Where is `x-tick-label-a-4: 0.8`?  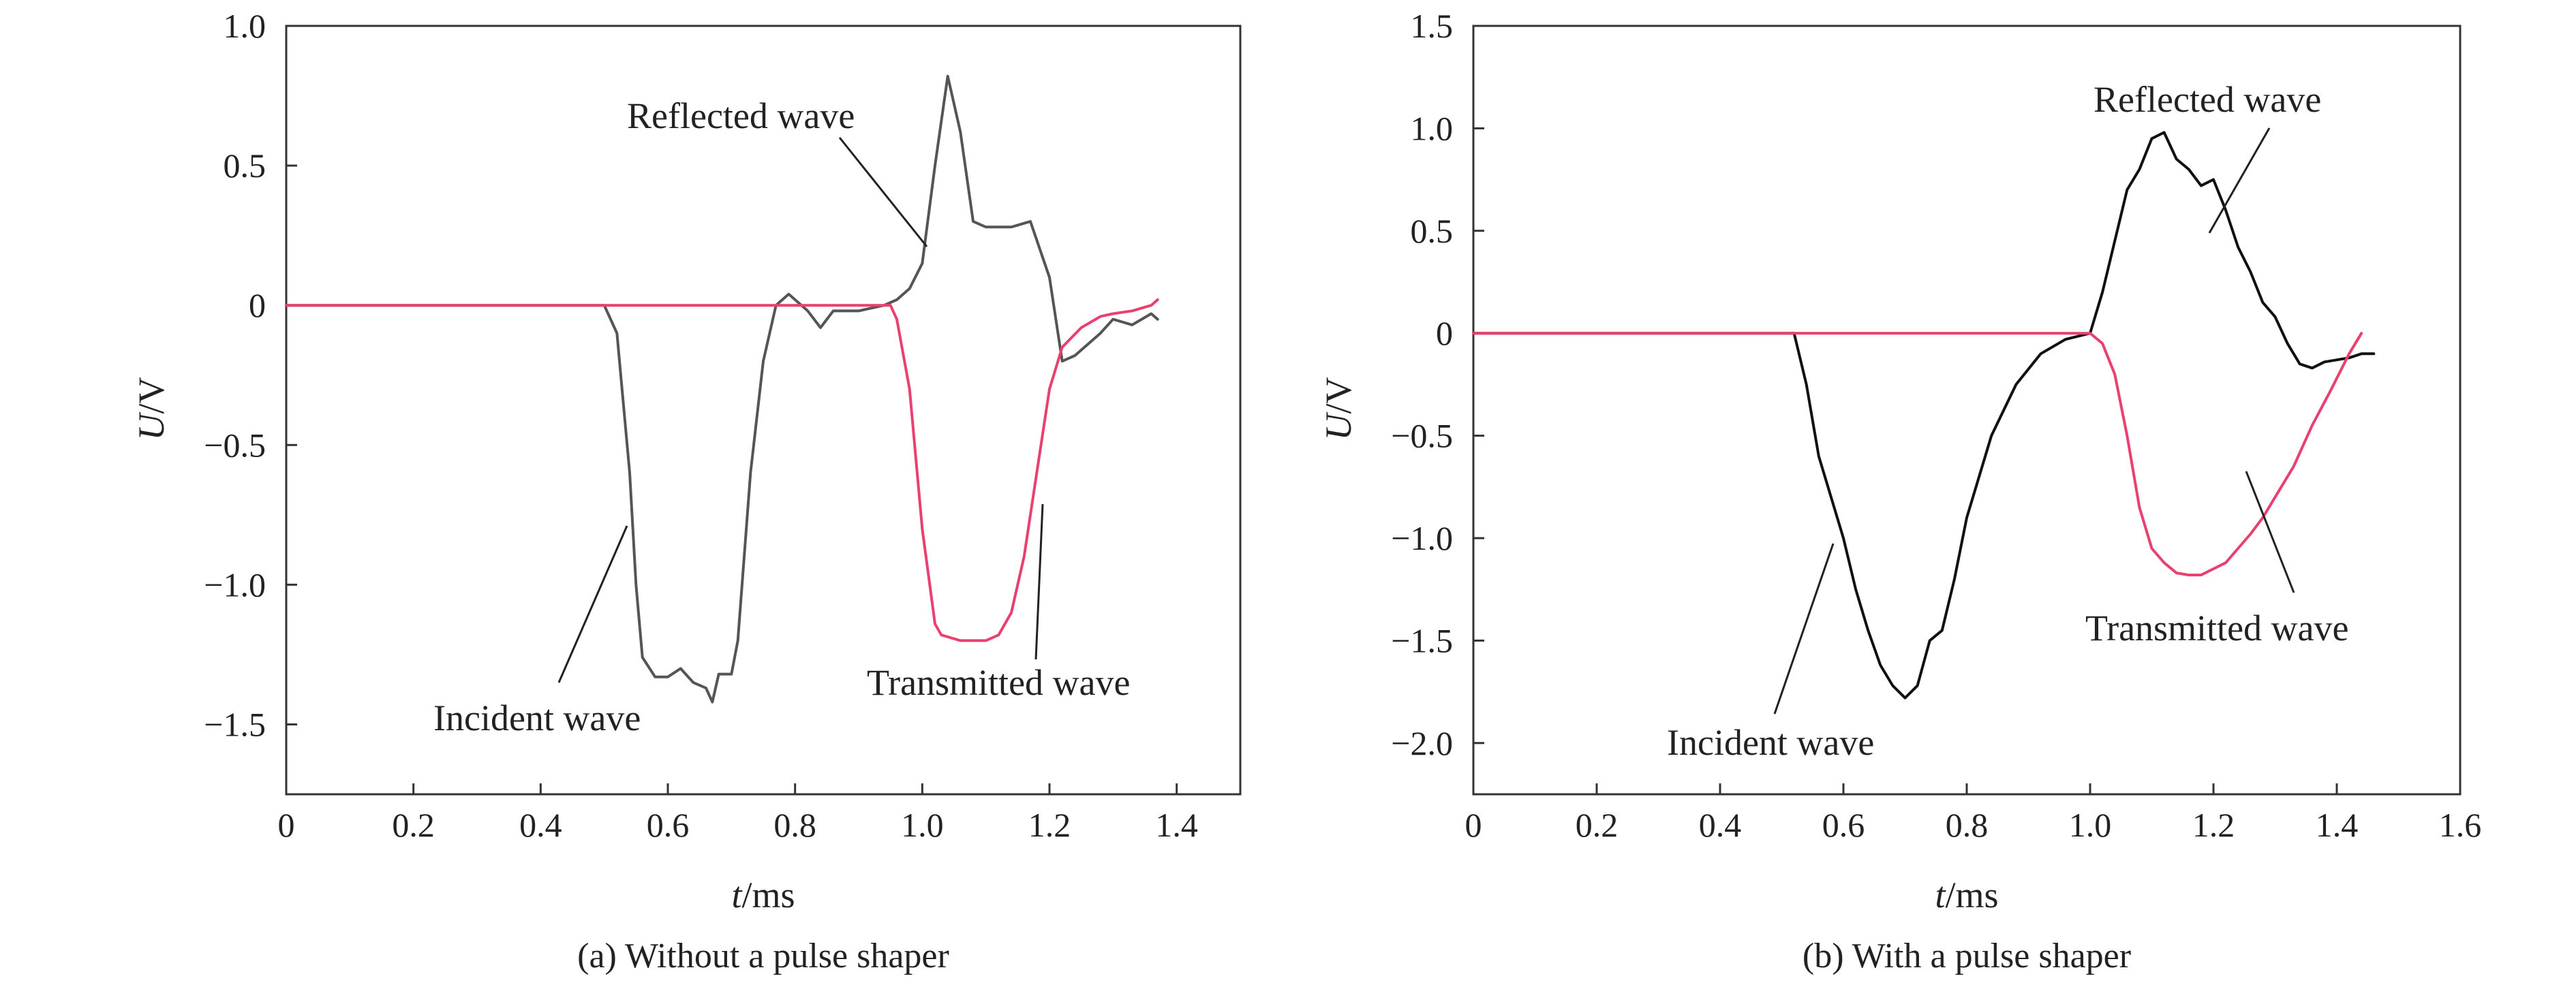 x-tick-label-a-4: 0.8 is located at coordinates (795, 825).